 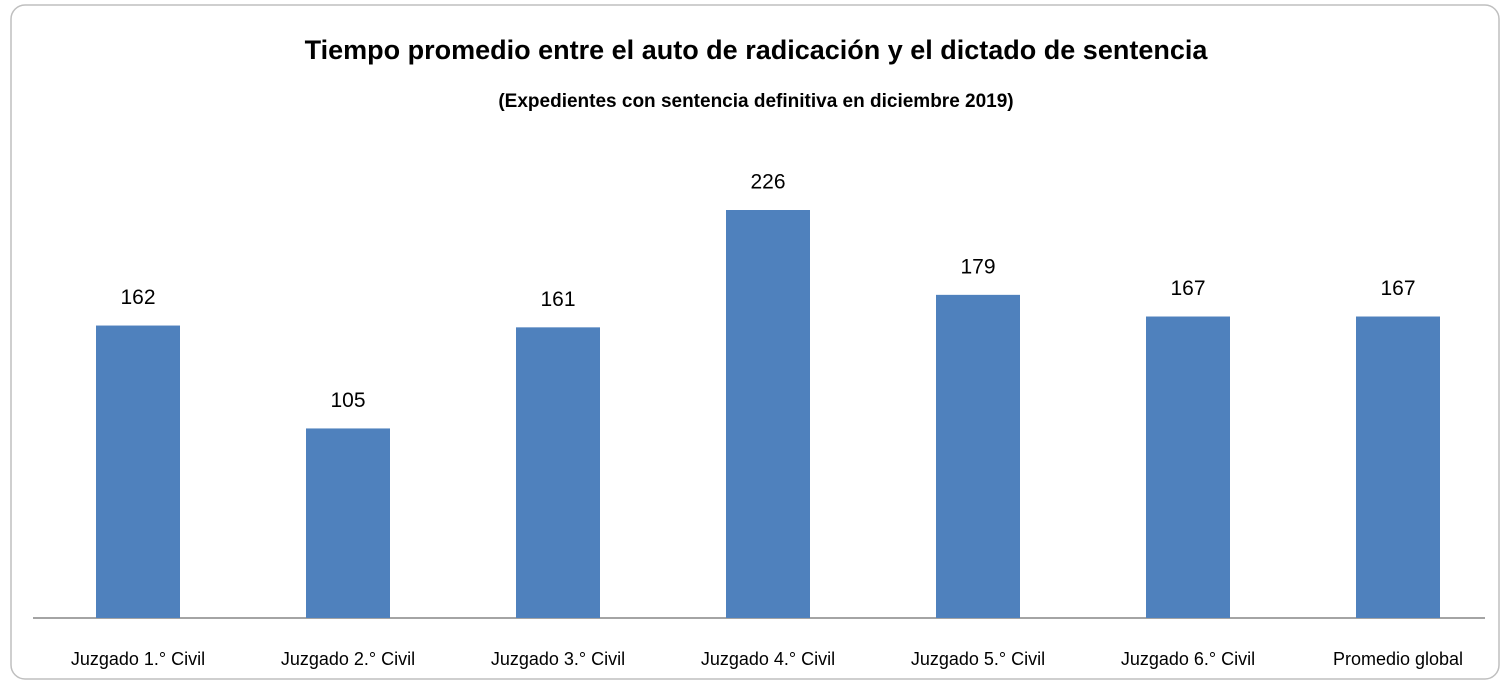 What do you see at coordinates (768, 659) in the screenshot?
I see `x-tick-label: Juzgado 4.° Civil` at bounding box center [768, 659].